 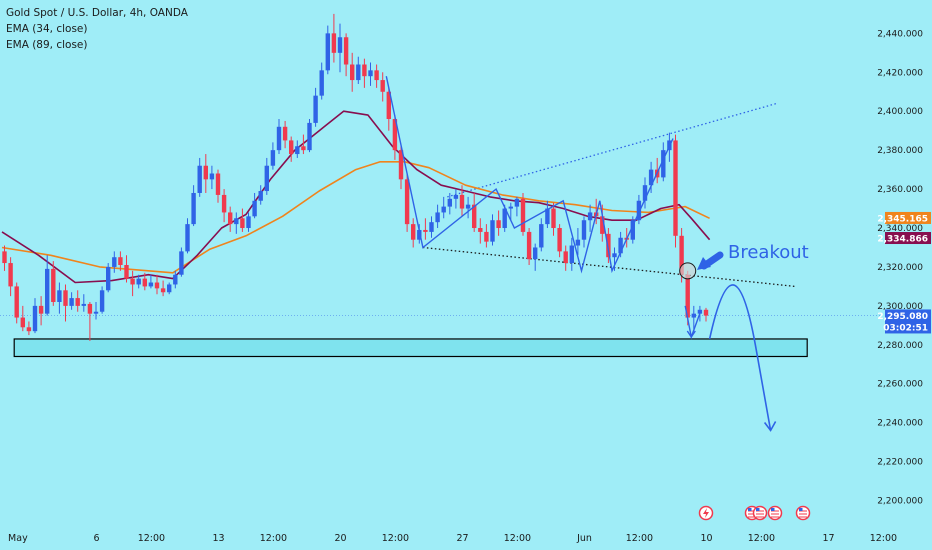 I want to click on y-tick-label: 2,300.000, so click(x=900, y=307).